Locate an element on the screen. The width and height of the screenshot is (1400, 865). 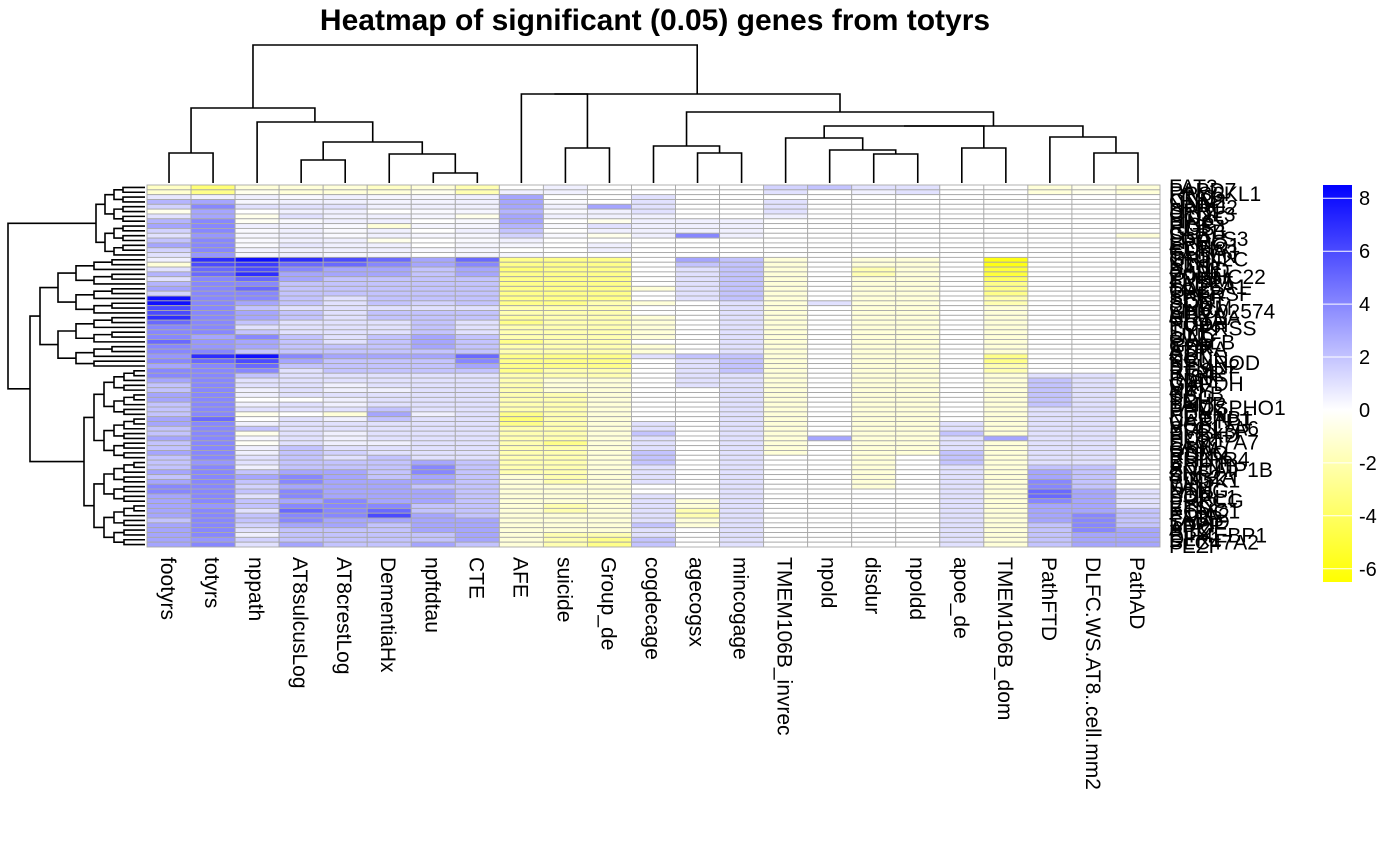
column-label: DLFC.WS.AT8..cell.mm2 is located at coordinates (1092, 673).